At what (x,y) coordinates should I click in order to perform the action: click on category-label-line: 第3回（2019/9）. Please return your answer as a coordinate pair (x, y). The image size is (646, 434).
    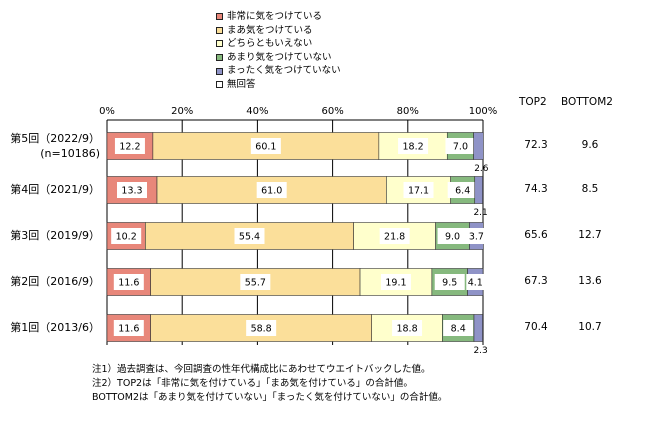
    Looking at the image, I should click on (55, 235).